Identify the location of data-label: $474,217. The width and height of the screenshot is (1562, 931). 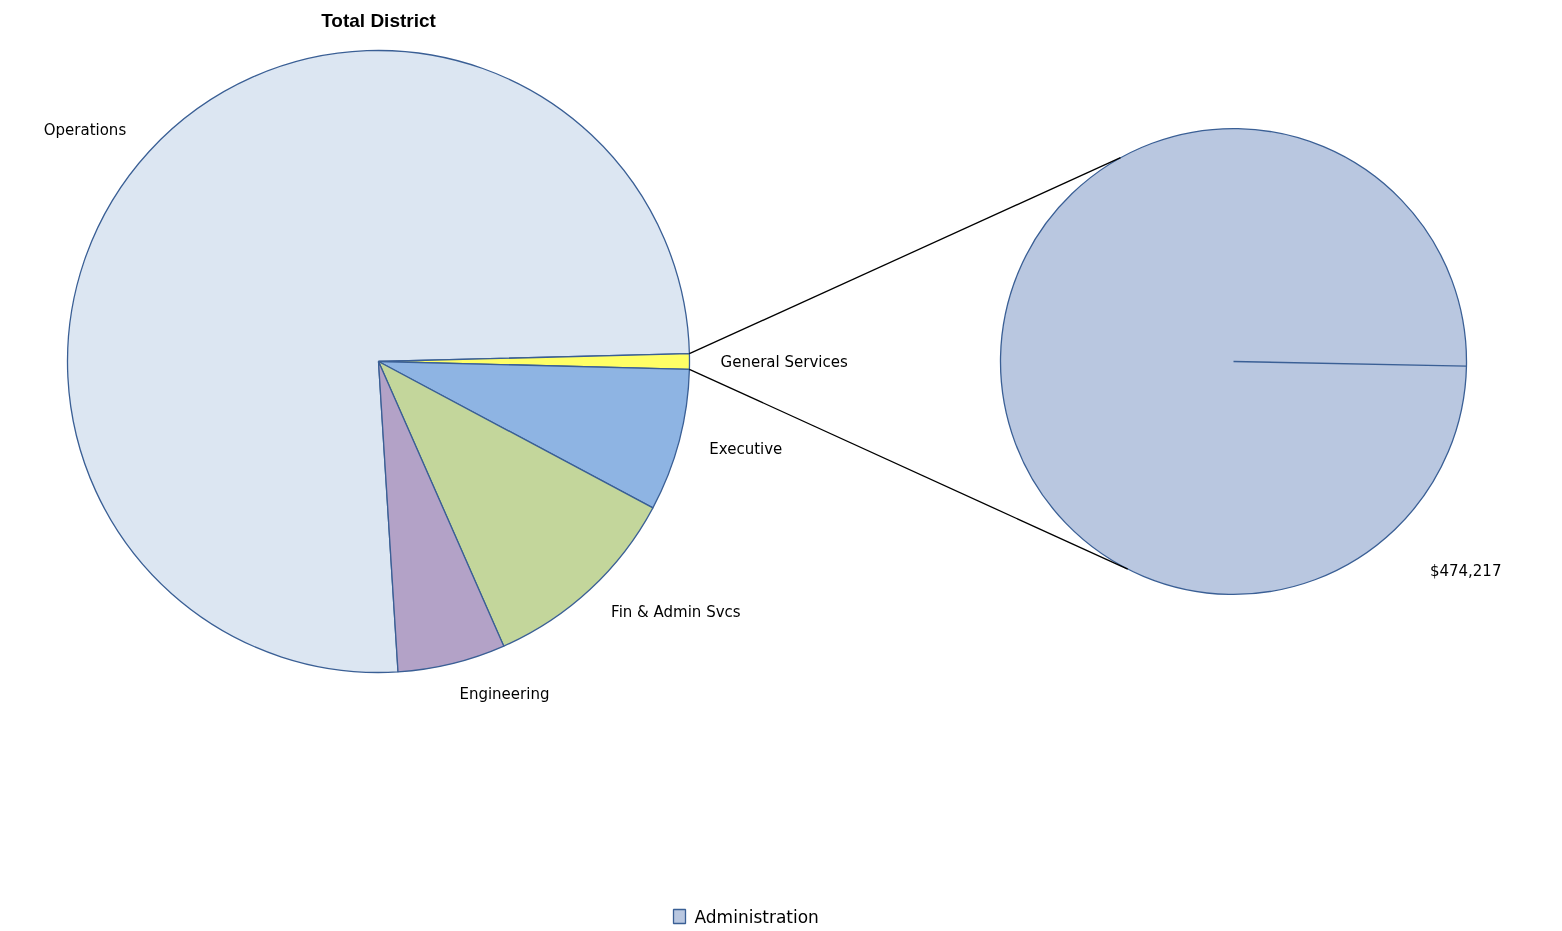
(1465, 571).